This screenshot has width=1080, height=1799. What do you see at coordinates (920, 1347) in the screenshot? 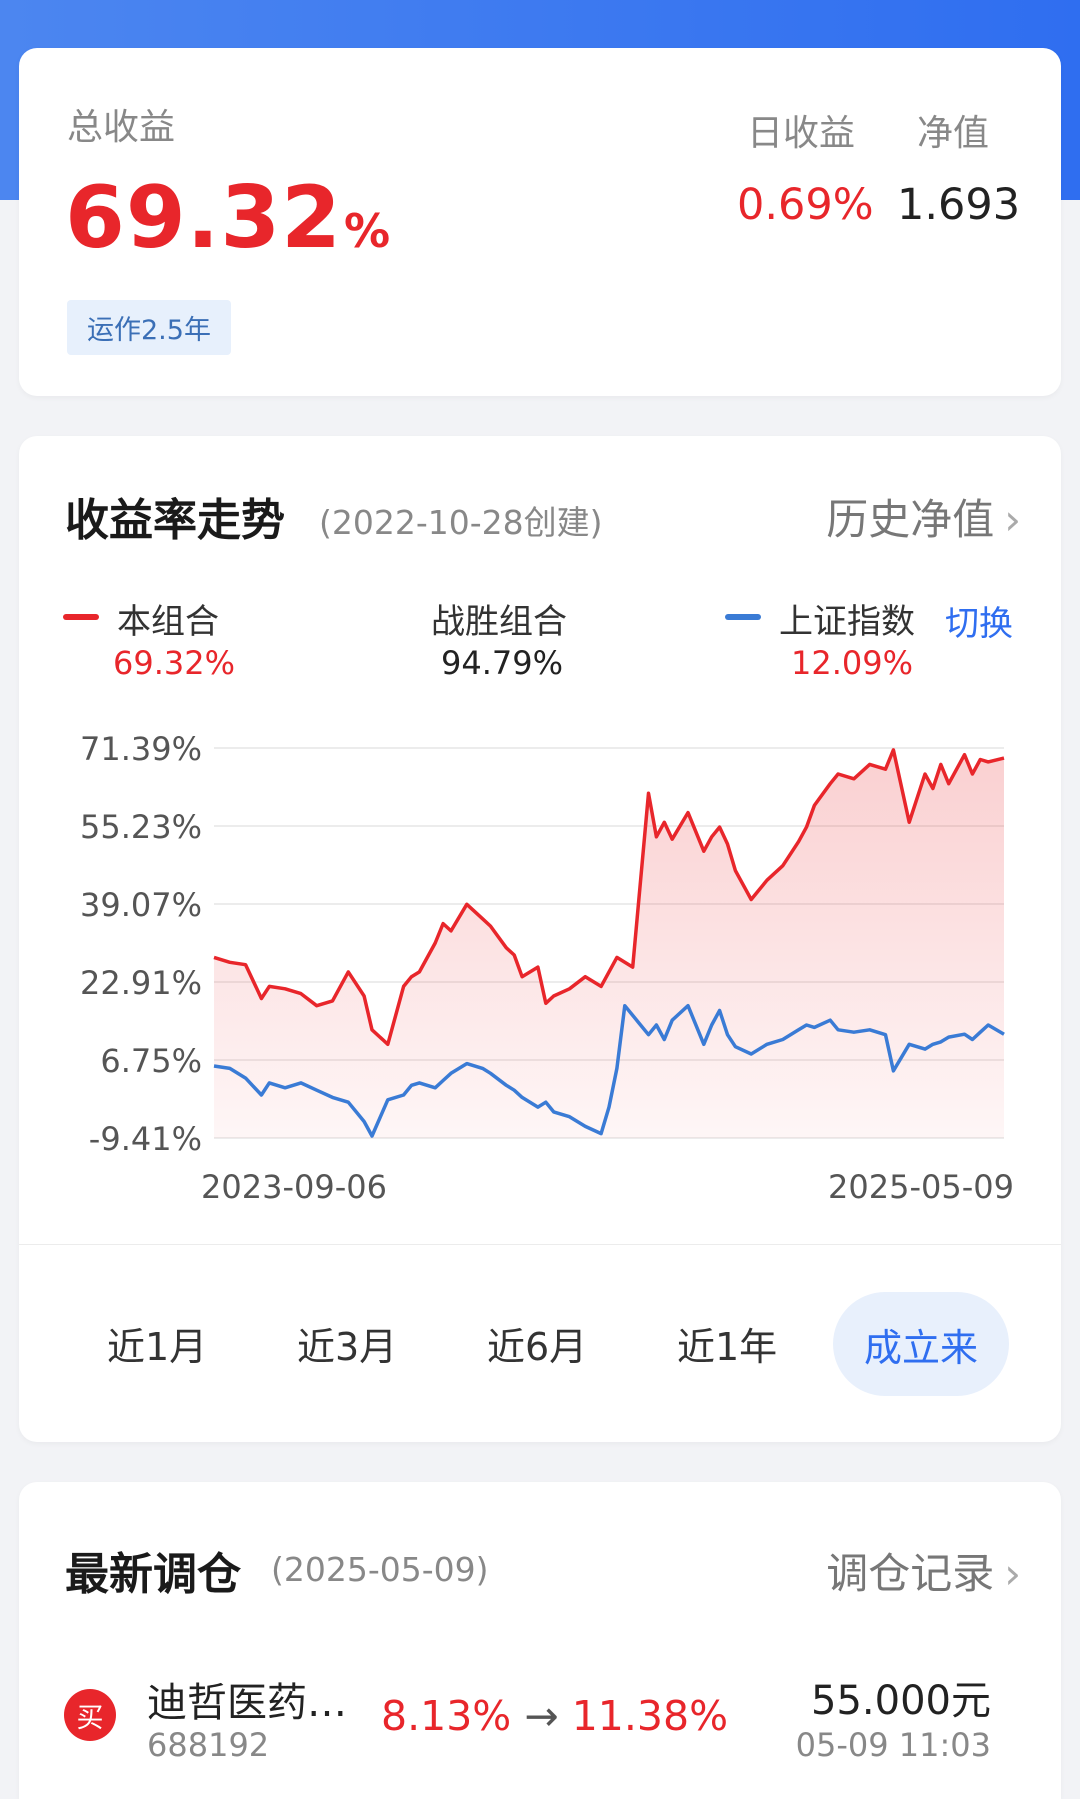
I see `tab-since-inception-label: 成立来` at bounding box center [920, 1347].